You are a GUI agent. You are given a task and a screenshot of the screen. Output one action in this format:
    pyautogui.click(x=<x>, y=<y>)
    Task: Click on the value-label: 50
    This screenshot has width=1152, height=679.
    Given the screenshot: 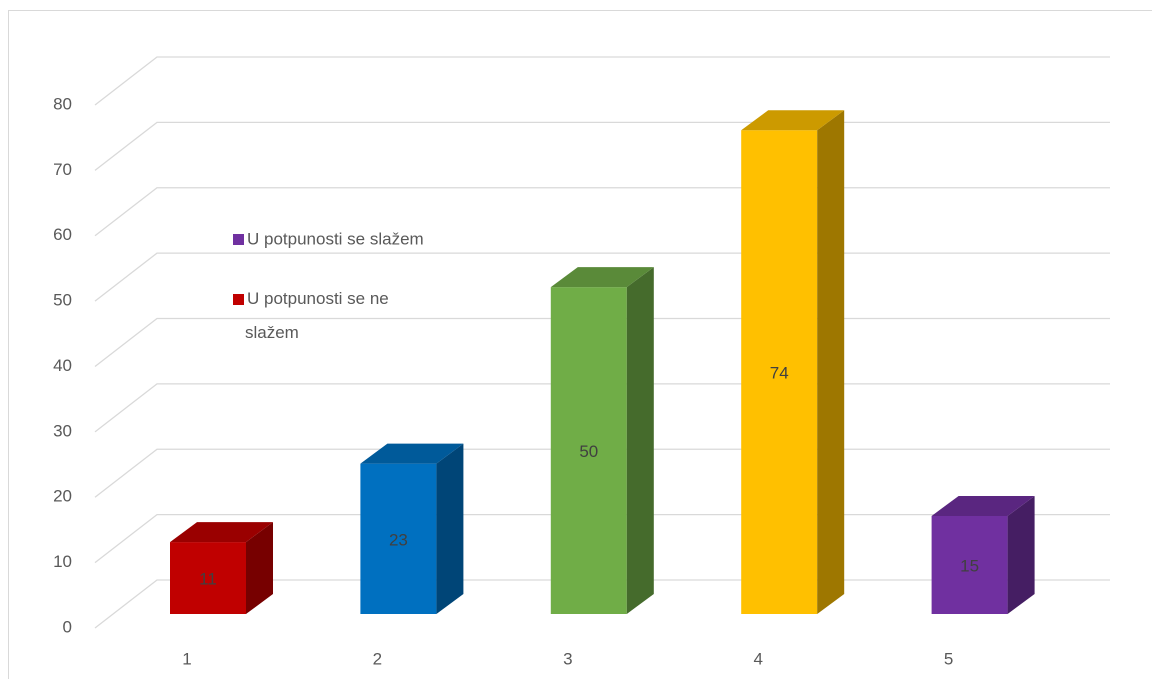 What is the action you would take?
    pyautogui.click(x=588, y=451)
    